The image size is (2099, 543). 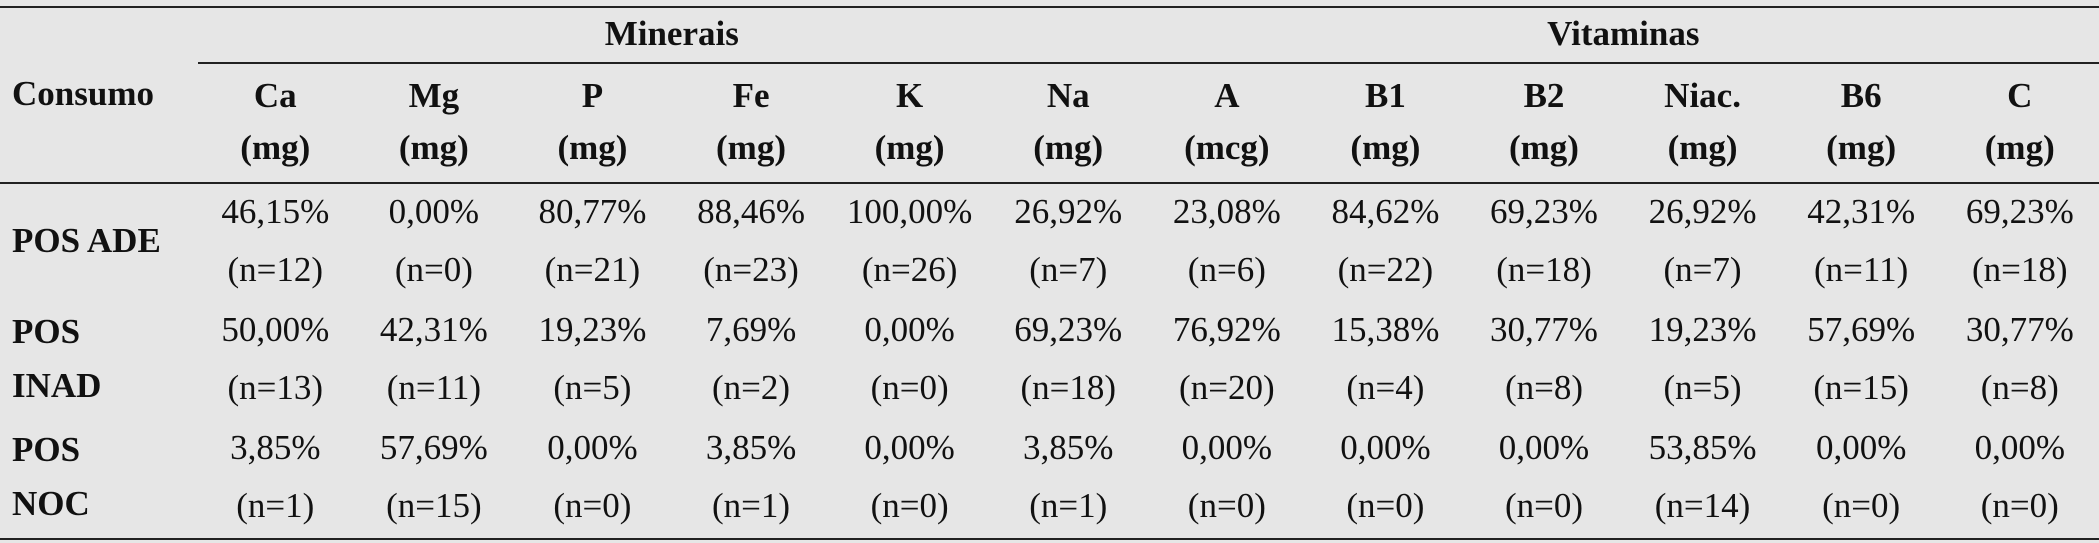 I want to click on column-name: K, so click(x=909, y=95).